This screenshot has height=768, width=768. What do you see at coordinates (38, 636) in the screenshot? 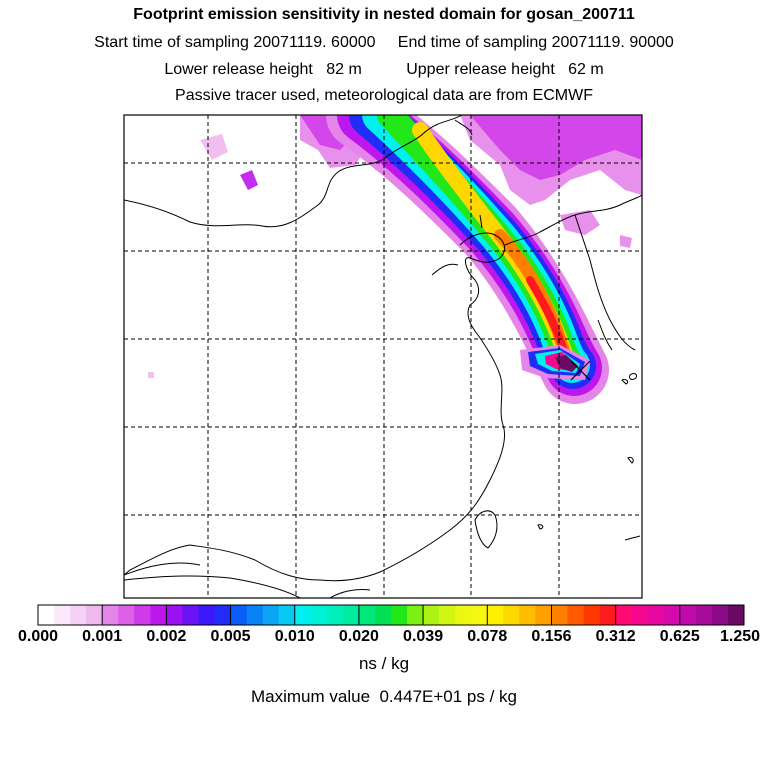
I see `colorbar-tick-label: 0.000` at bounding box center [38, 636].